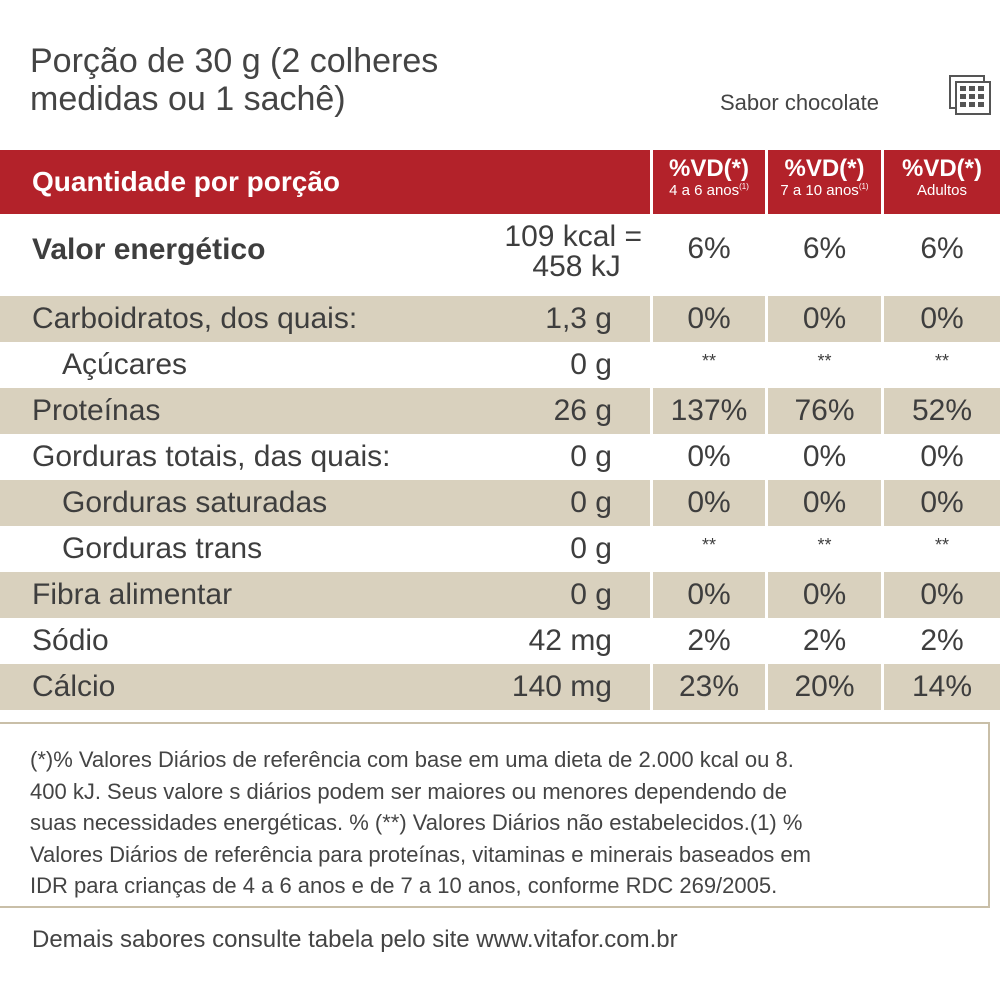 Image resolution: width=1000 pixels, height=1000 pixels. I want to click on table-row: Gorduras saturadas 0 g 0% 0% 0%, so click(500, 503).